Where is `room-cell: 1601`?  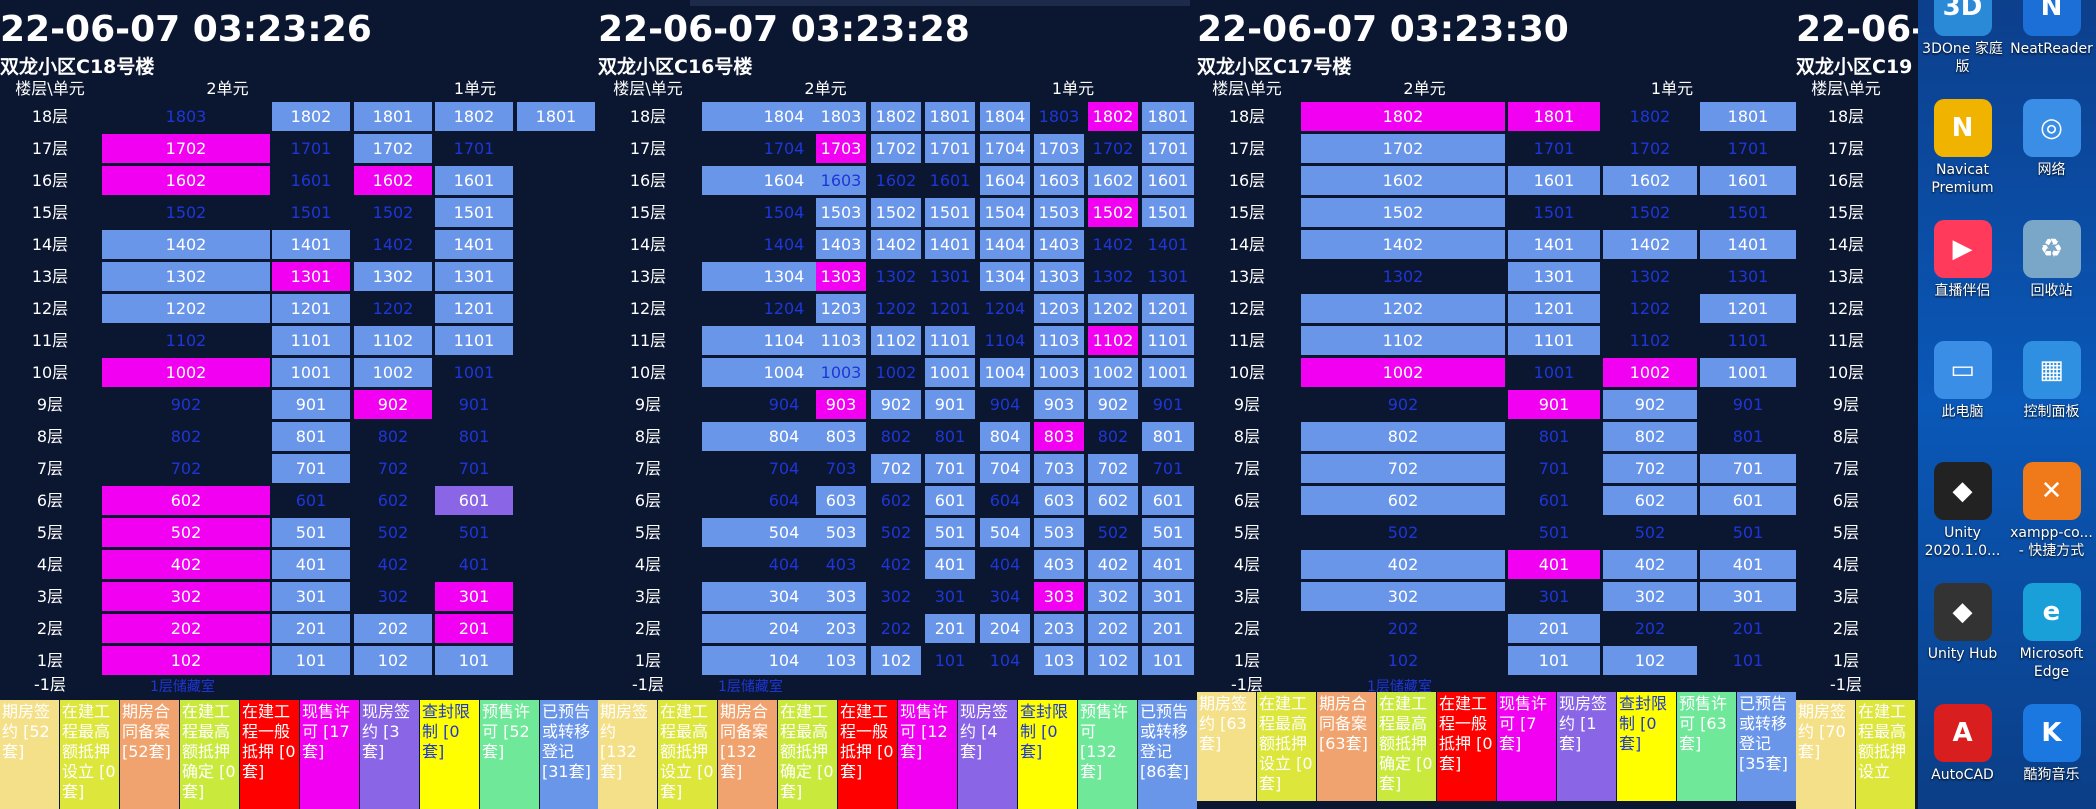 room-cell: 1601 is located at coordinates (1554, 180).